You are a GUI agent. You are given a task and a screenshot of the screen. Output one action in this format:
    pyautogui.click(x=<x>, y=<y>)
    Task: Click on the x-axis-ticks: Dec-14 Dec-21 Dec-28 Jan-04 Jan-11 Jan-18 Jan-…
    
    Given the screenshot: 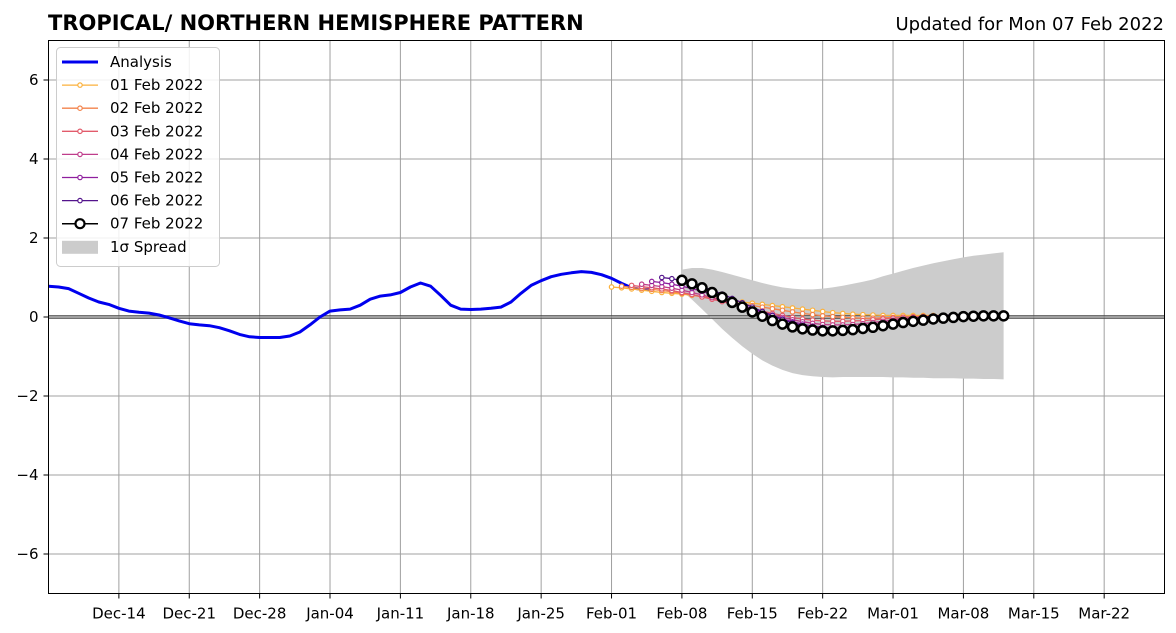 What is the action you would take?
    pyautogui.click(x=611, y=608)
    